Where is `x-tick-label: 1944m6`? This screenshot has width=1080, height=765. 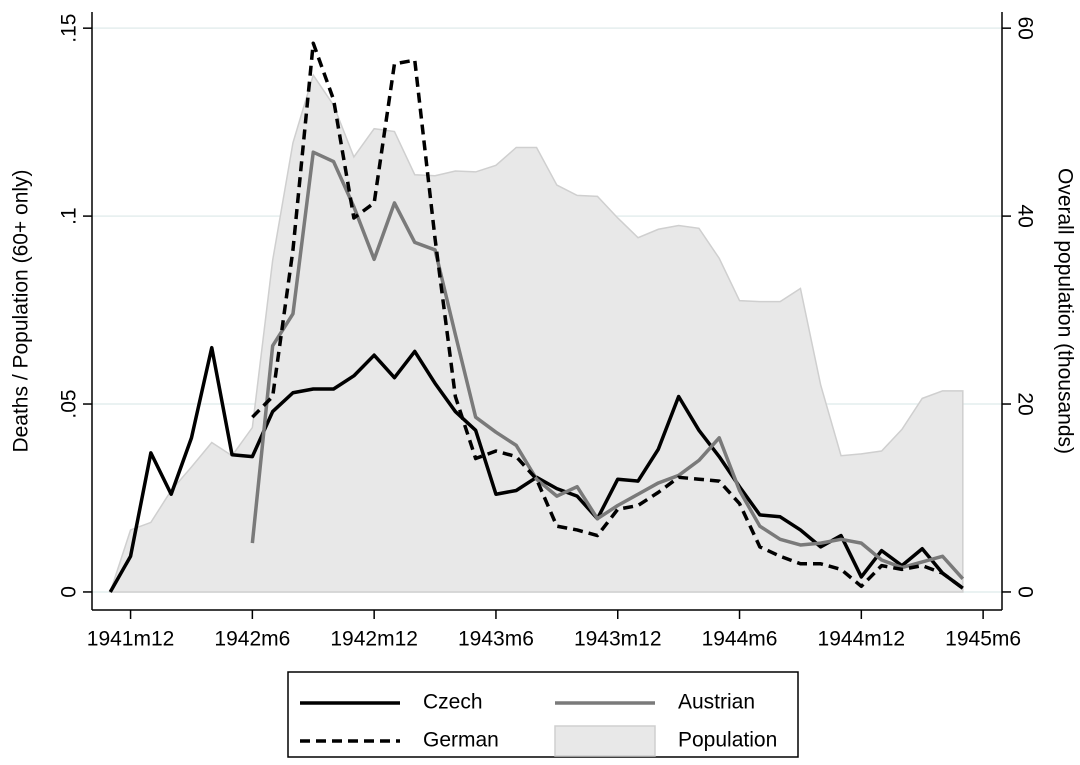 x-tick-label: 1944m6 is located at coordinates (740, 639).